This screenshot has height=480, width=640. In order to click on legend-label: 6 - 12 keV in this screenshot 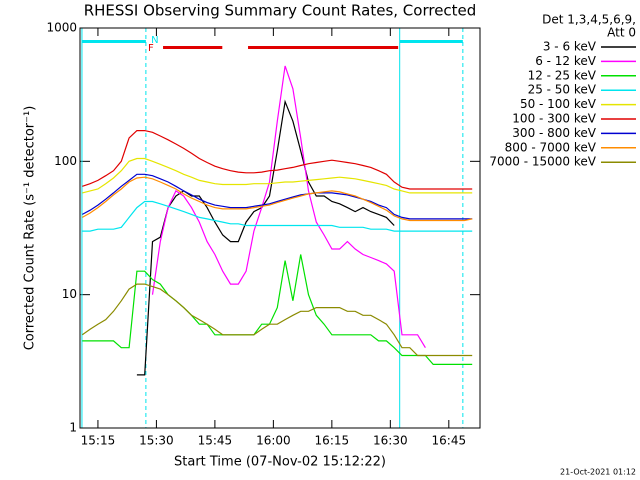, I will do `click(566, 61)`.